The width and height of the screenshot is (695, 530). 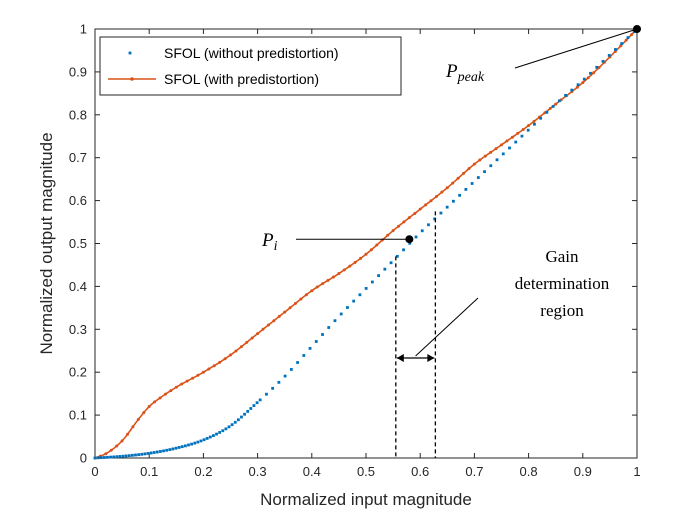 I want to click on x-tick-label: 0.9, so click(x=583, y=471).